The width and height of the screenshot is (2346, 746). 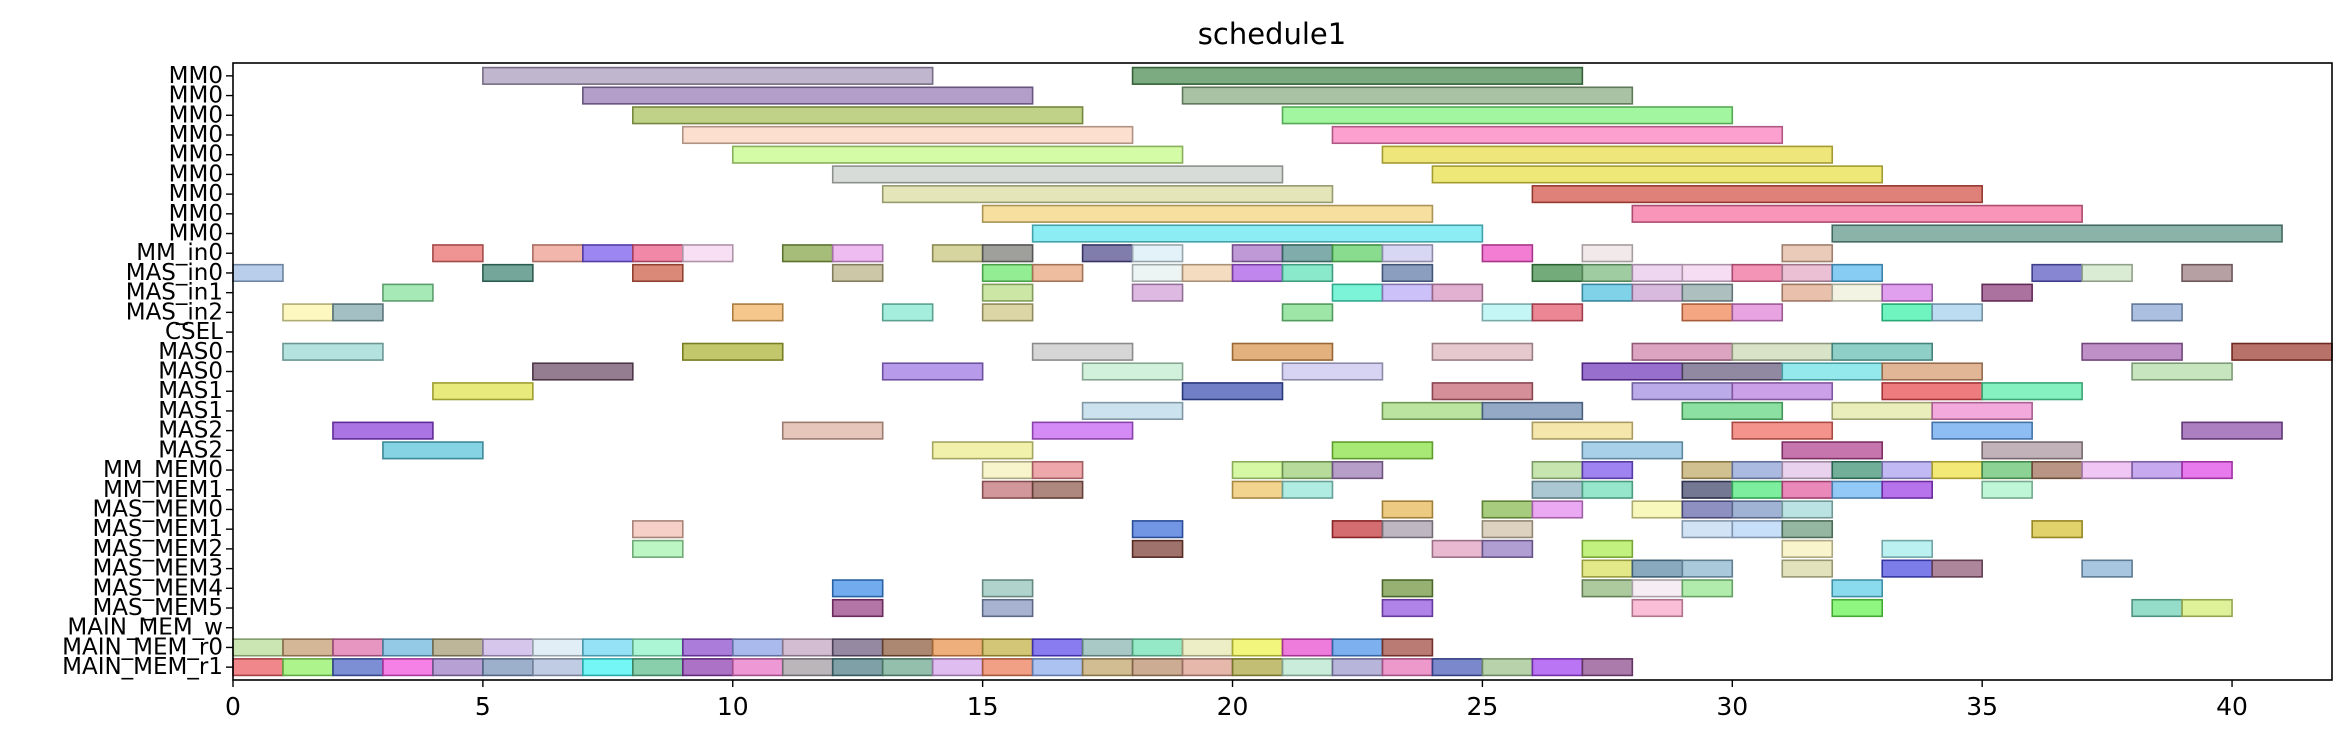 What do you see at coordinates (1272, 34) in the screenshot?
I see `chart-title: schedule1` at bounding box center [1272, 34].